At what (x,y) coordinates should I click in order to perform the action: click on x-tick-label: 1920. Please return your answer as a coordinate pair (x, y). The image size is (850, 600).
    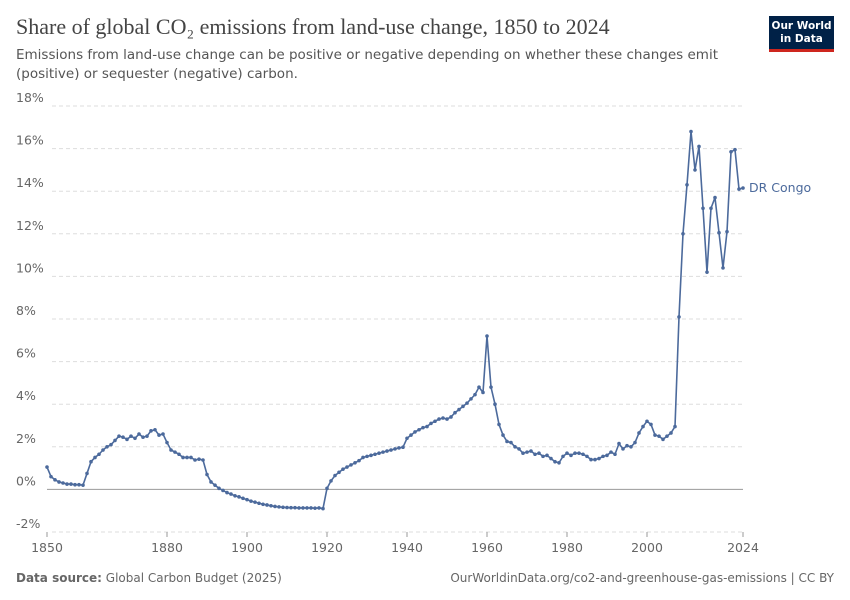
    Looking at the image, I should click on (327, 547).